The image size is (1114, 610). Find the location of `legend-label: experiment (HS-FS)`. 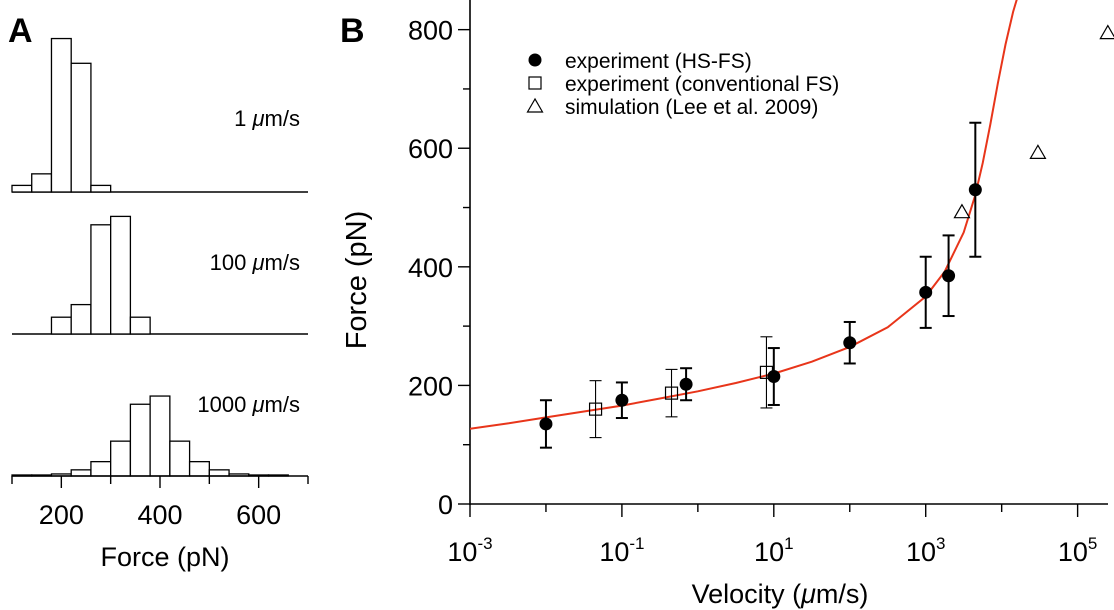

legend-label: experiment (HS-FS) is located at coordinates (658, 61).